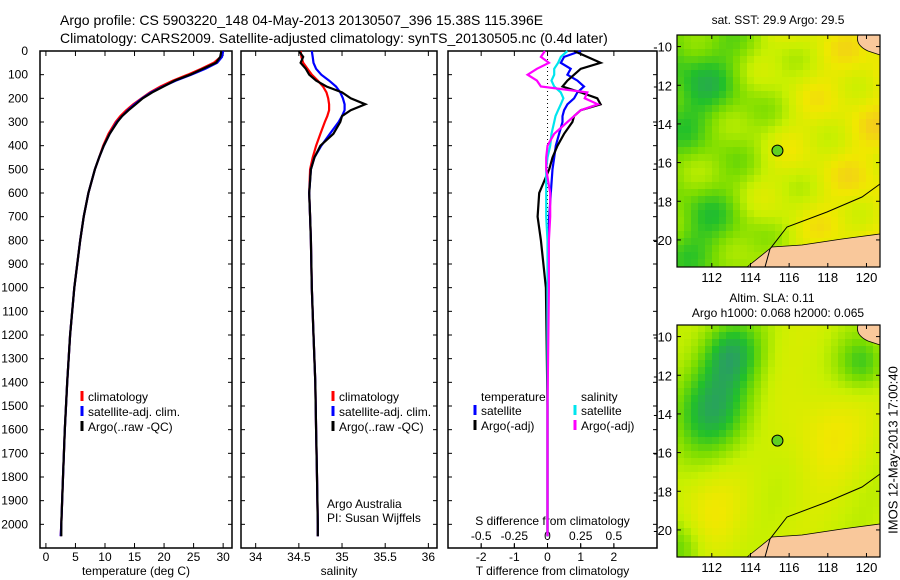 The image size is (900, 580). What do you see at coordinates (563, 293) in the screenshot?
I see `series-line-salinity-argo-adj-` at bounding box center [563, 293].